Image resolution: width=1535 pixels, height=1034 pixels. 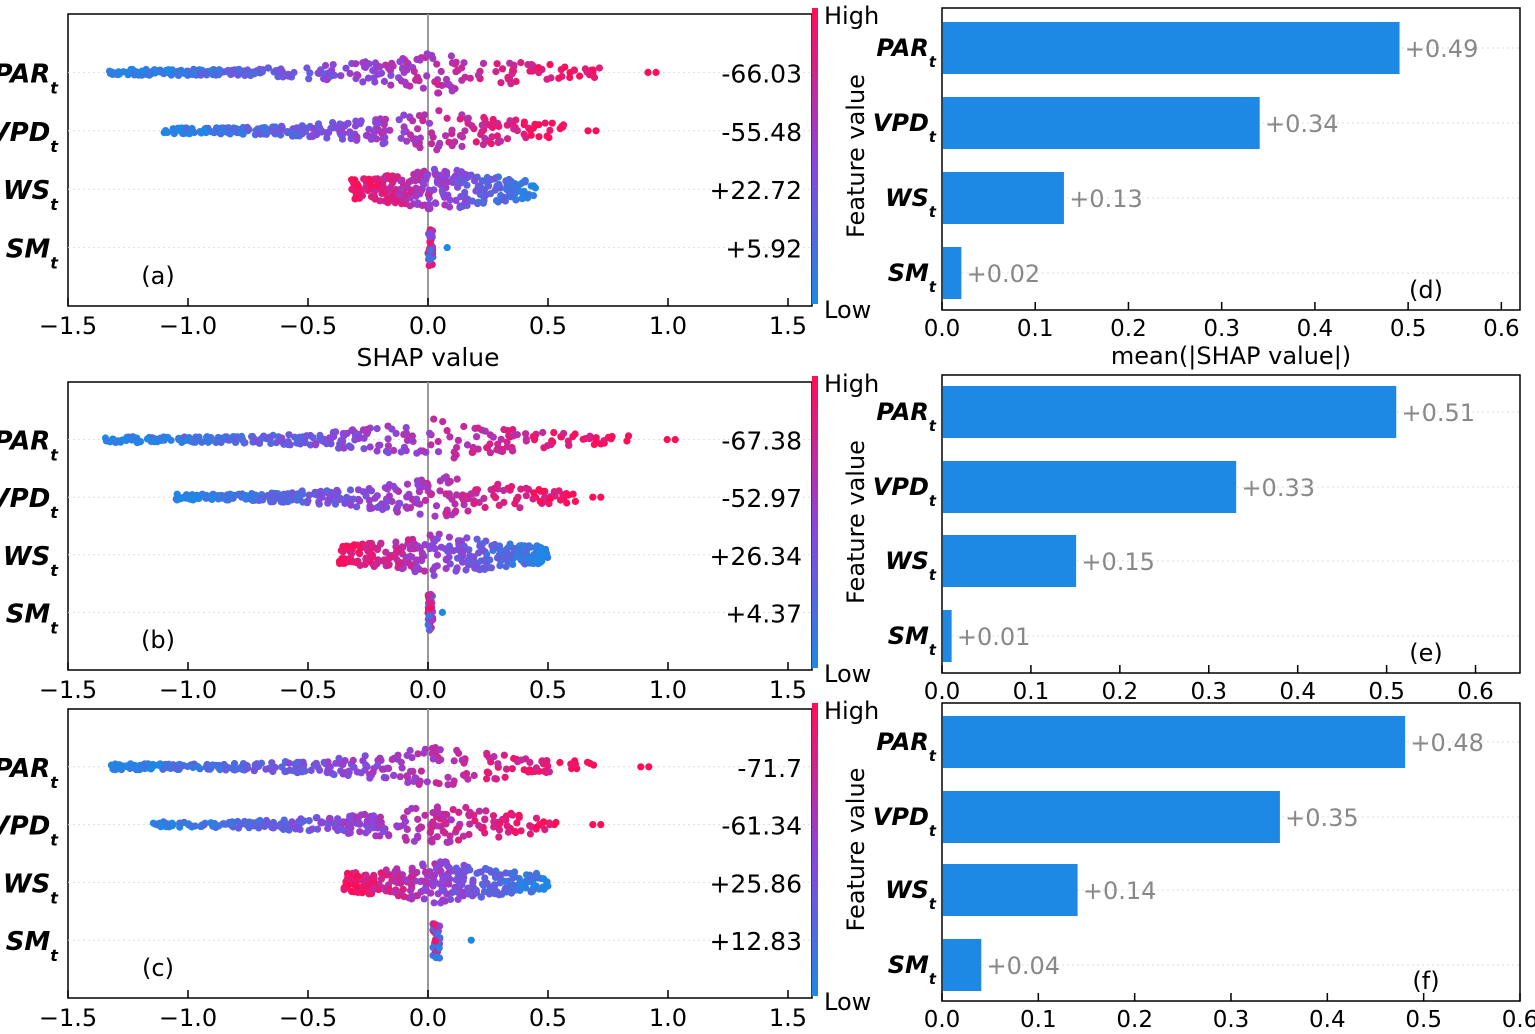 What do you see at coordinates (1009, 561) in the screenshot?
I see `bar-ws` at bounding box center [1009, 561].